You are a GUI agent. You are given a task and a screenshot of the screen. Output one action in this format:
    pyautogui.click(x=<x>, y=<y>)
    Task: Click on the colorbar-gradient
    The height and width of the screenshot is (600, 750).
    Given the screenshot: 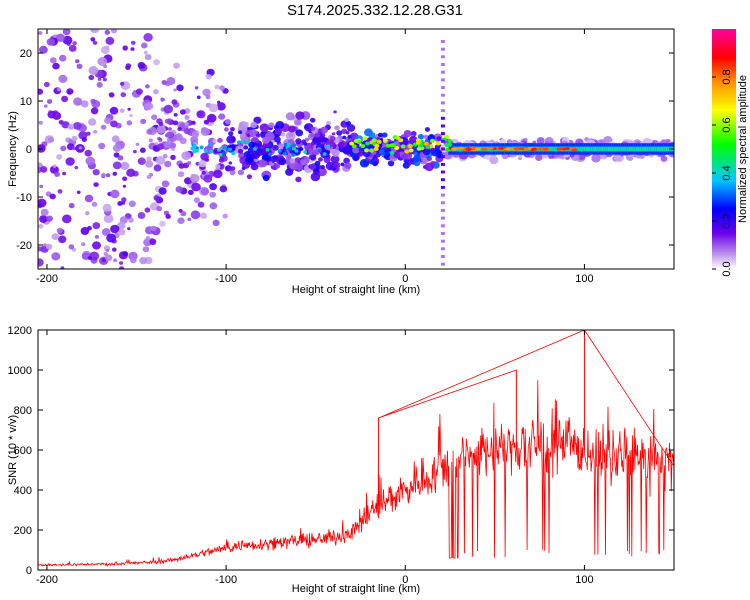 What is the action you would take?
    pyautogui.click(x=724, y=149)
    